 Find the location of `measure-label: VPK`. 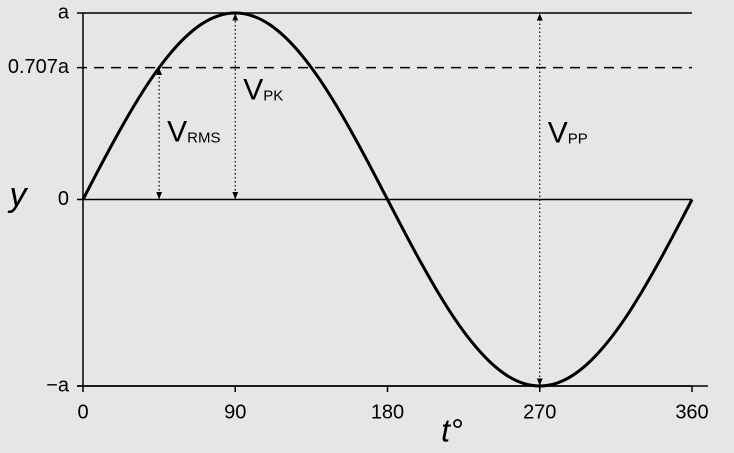

measure-label: VPK is located at coordinates (263, 89).